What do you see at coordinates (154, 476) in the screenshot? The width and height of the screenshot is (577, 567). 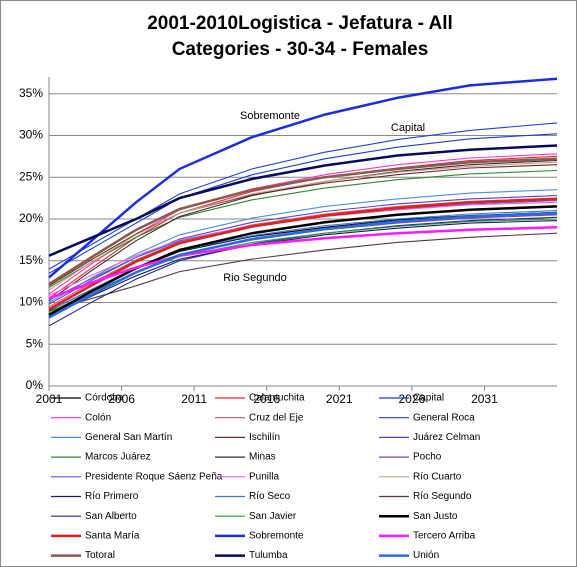 I see `legend-label: Presidente Roque Sáenz Peña` at bounding box center [154, 476].